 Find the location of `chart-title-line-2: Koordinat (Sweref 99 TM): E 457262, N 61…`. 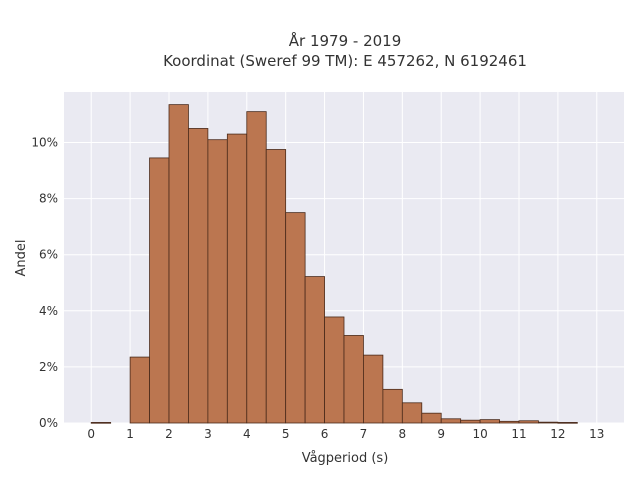

chart-title-line-2: Koordinat (Sweref 99 TM): E 457262, N 61… is located at coordinates (345, 61).